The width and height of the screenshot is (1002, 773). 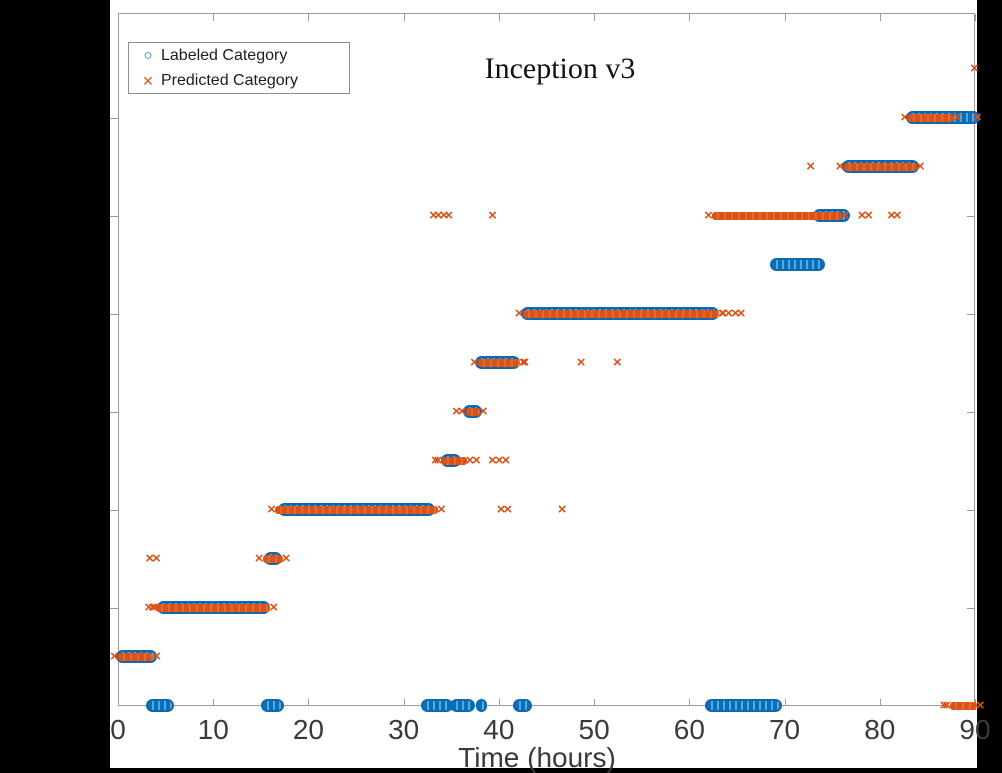 I want to click on x-tick-label: 20, so click(x=308, y=729).